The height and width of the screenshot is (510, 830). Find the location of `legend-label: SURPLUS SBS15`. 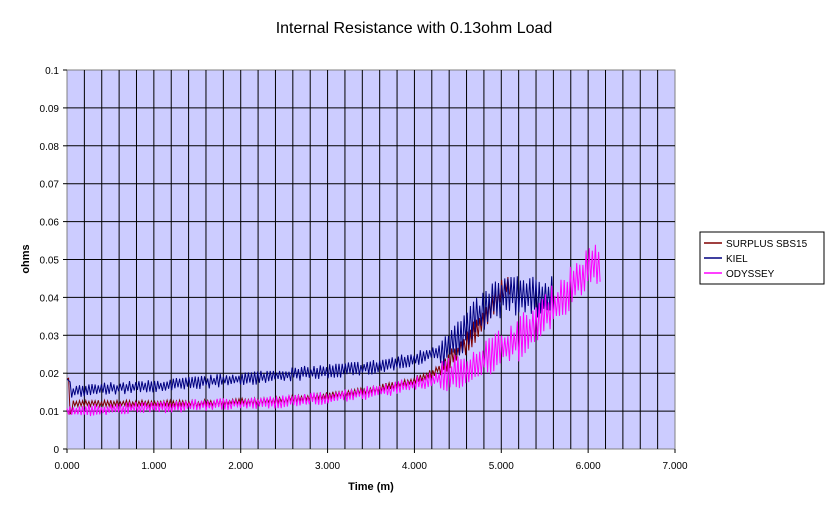

legend-label: SURPLUS SBS15 is located at coordinates (767, 244).